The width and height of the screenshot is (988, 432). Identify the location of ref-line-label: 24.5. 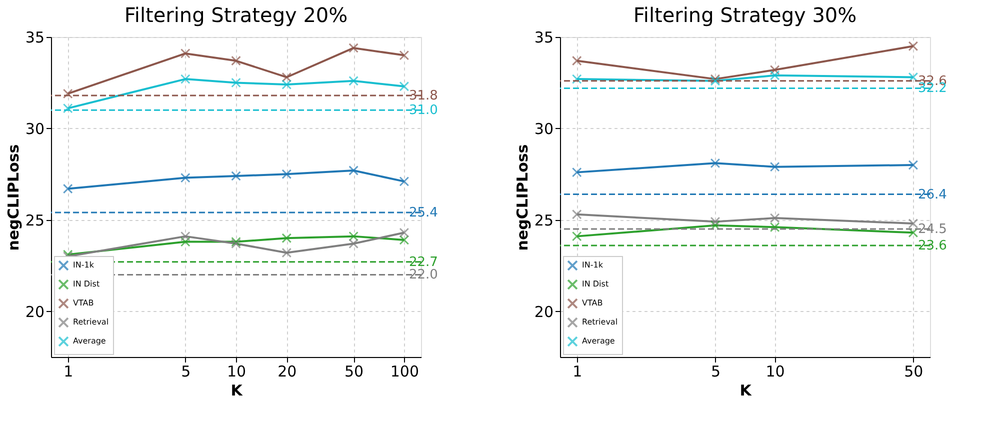
(932, 229).